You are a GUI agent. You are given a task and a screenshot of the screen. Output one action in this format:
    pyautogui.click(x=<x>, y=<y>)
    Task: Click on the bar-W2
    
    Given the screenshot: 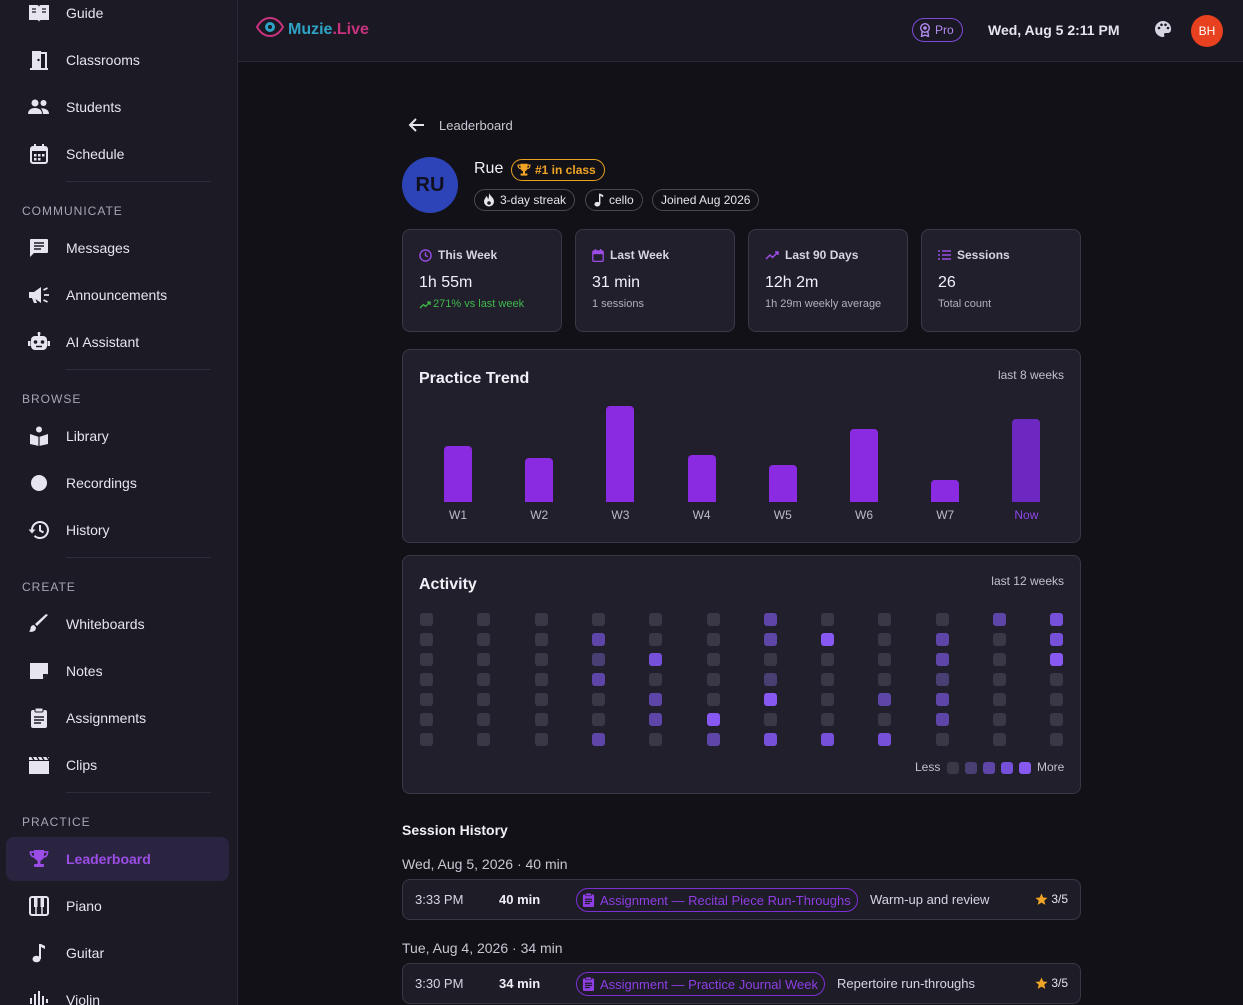 What is the action you would take?
    pyautogui.click(x=539, y=480)
    